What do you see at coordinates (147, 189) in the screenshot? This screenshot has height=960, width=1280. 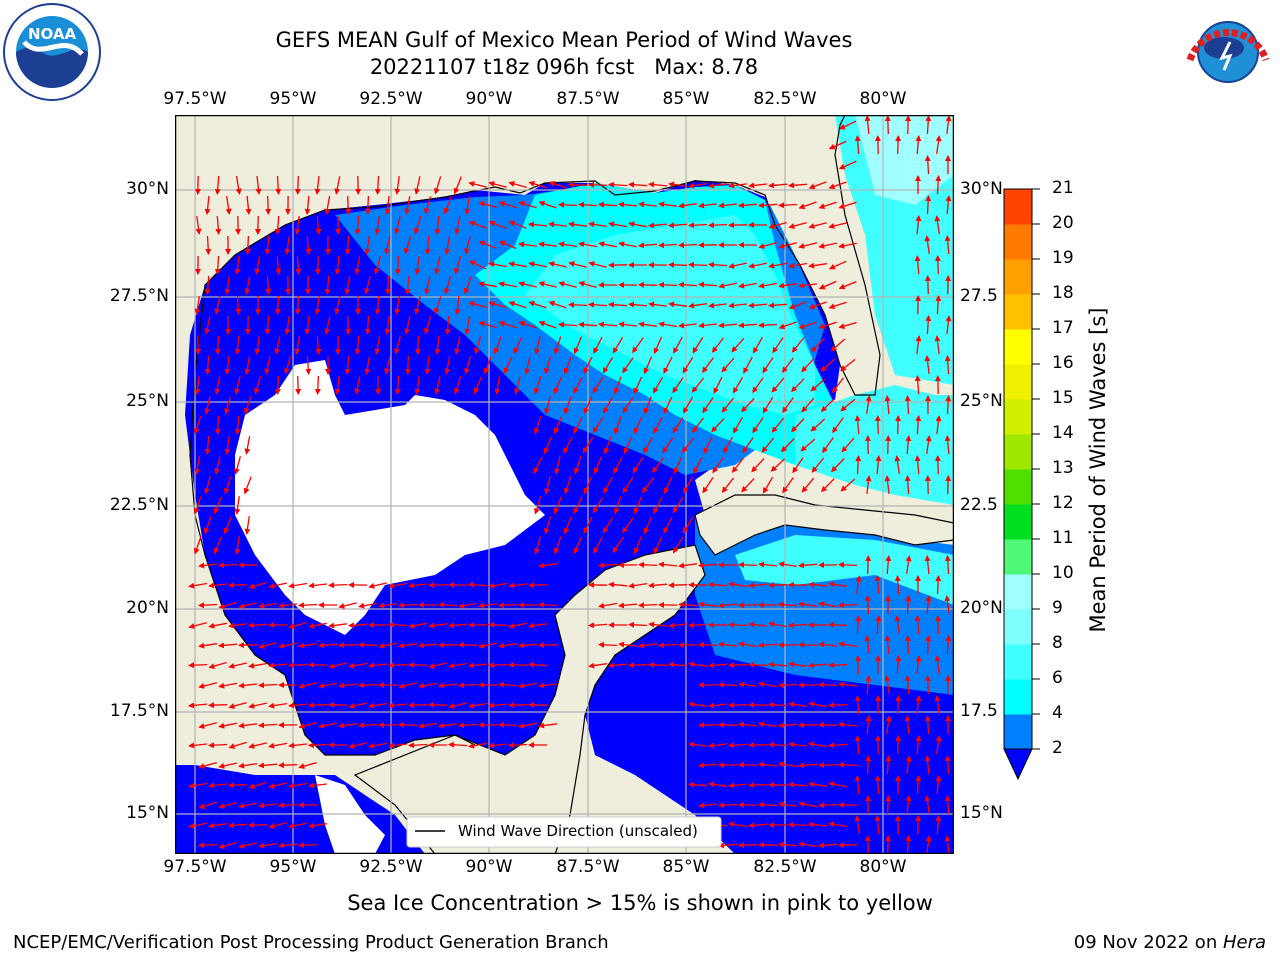 I see `lat-label-left: 30°N` at bounding box center [147, 189].